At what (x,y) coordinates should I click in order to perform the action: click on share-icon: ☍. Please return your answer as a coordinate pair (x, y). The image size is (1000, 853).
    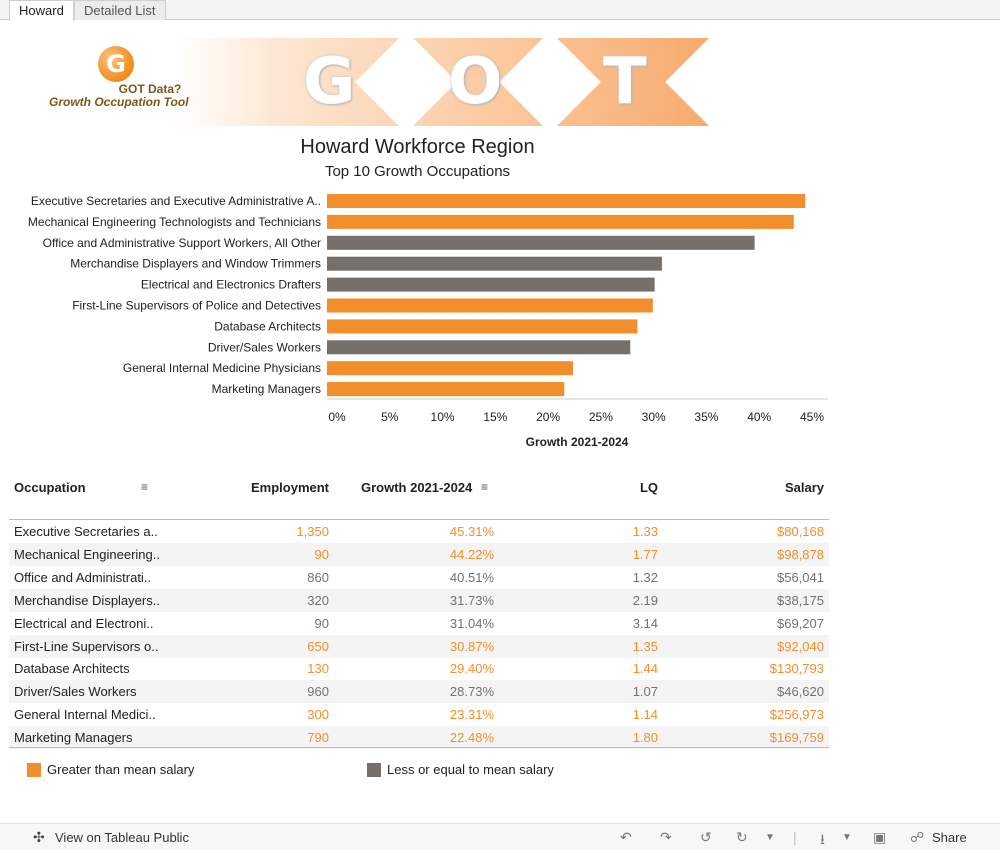
    Looking at the image, I should click on (917, 837).